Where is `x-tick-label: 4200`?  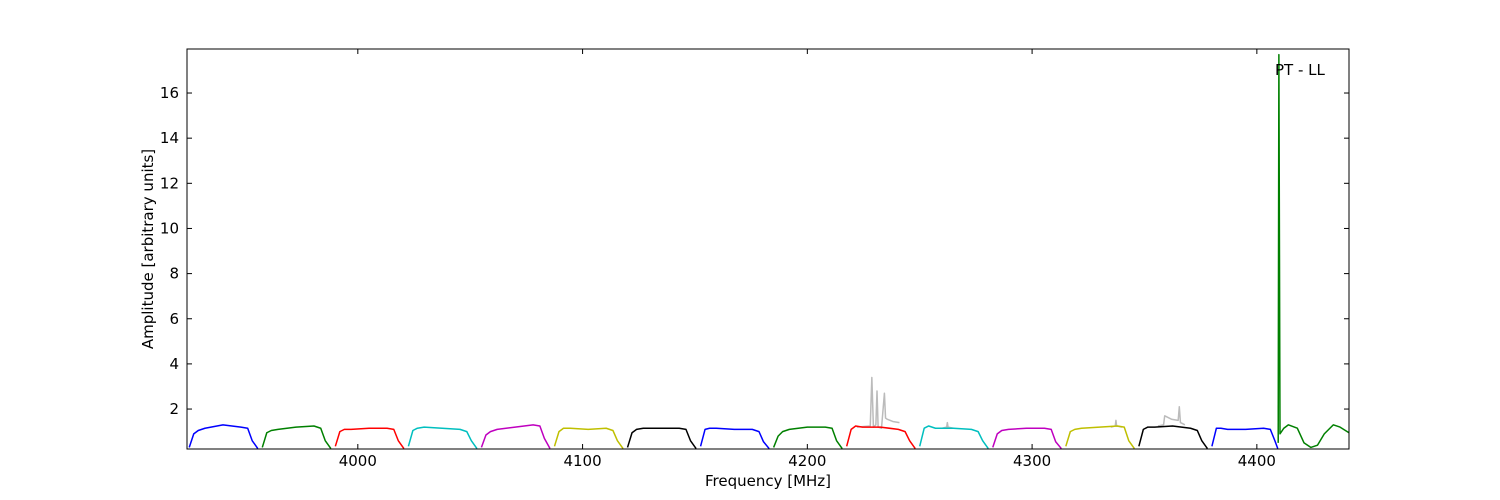
x-tick-label: 4200 is located at coordinates (807, 461).